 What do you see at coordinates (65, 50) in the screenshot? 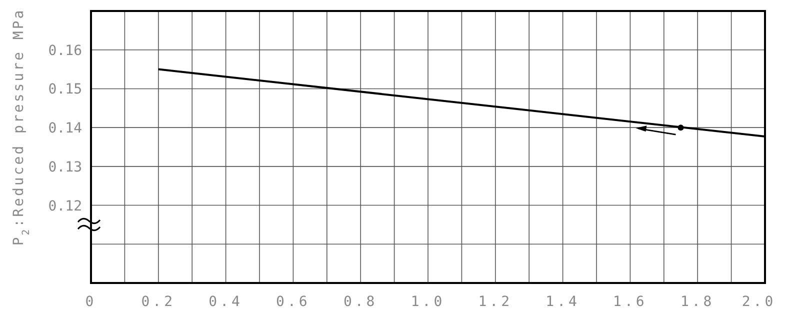
I see `y-tick-label: 0.16` at bounding box center [65, 50].